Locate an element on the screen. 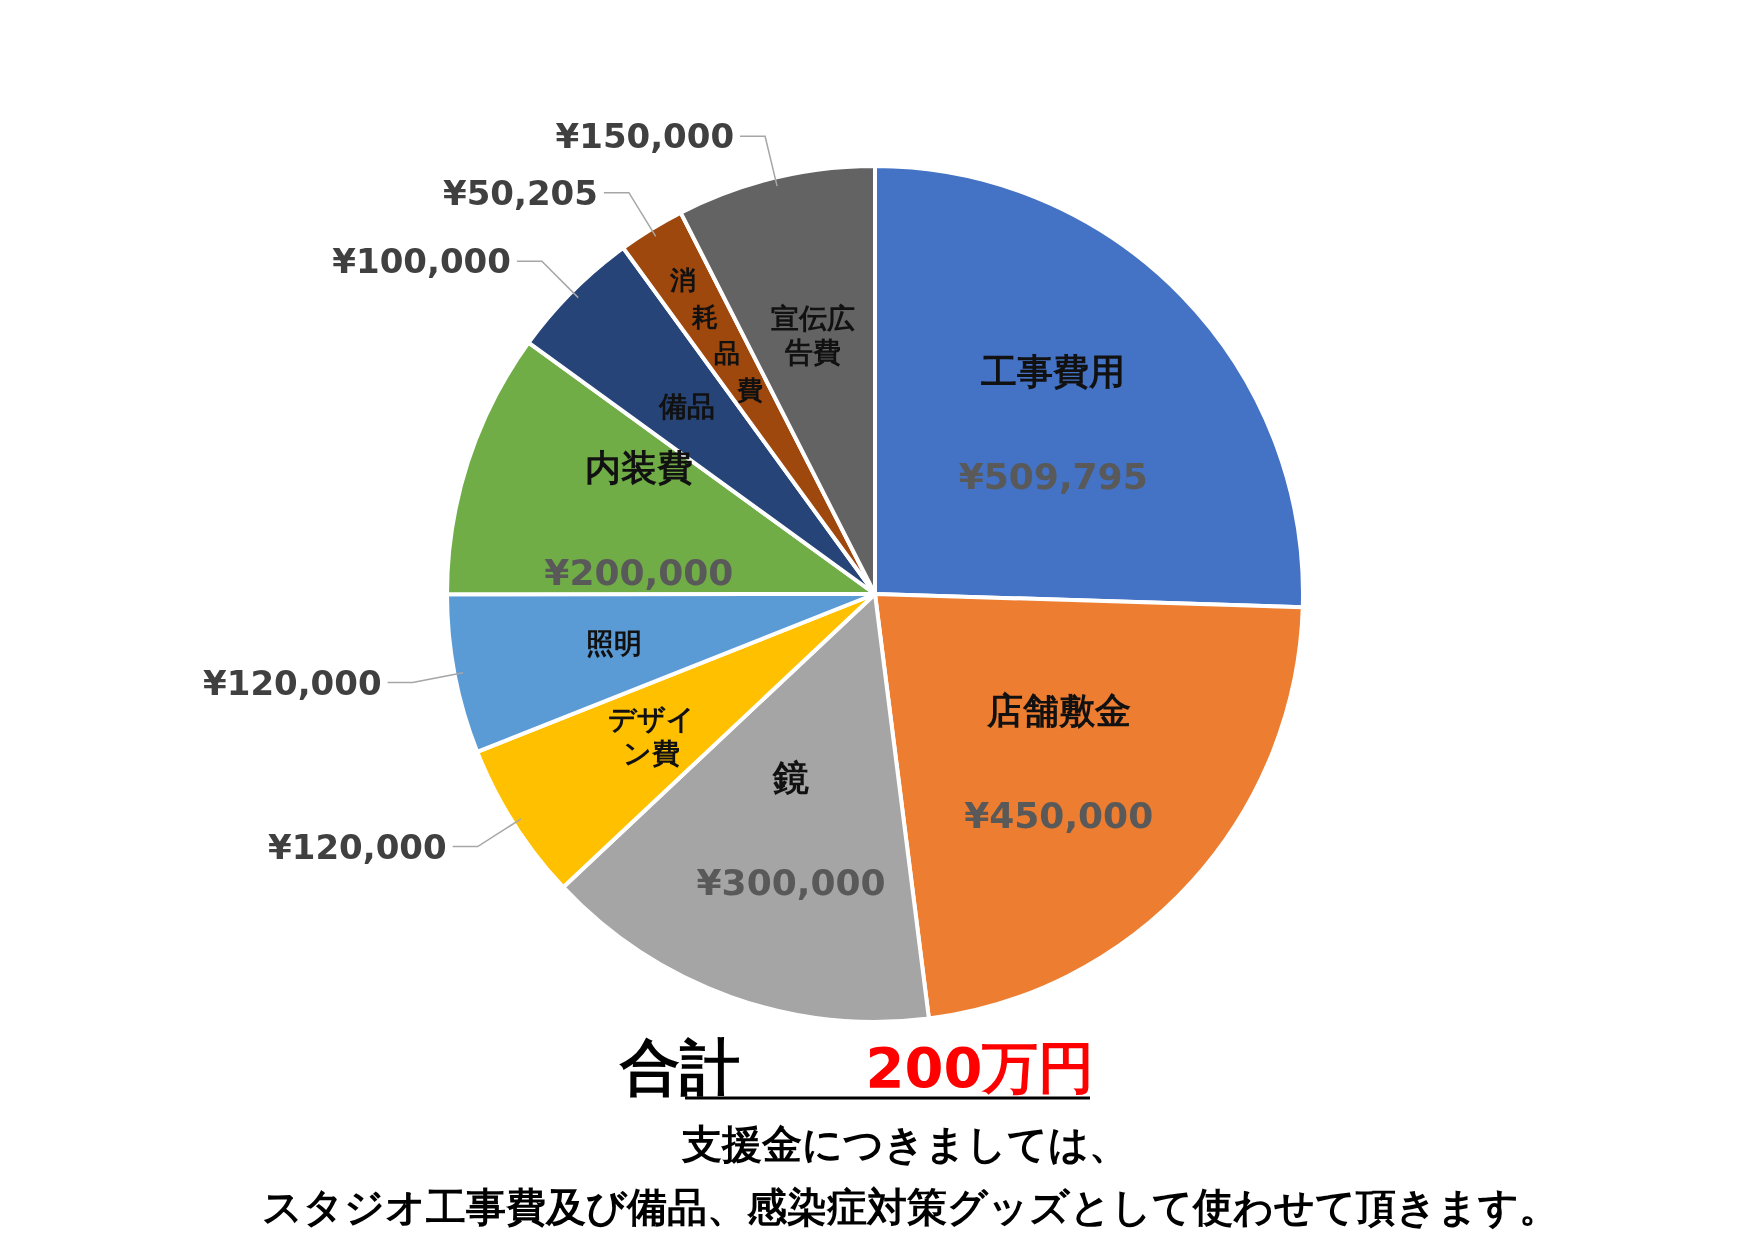  data-label: ¥509,795 is located at coordinates (1053, 476).